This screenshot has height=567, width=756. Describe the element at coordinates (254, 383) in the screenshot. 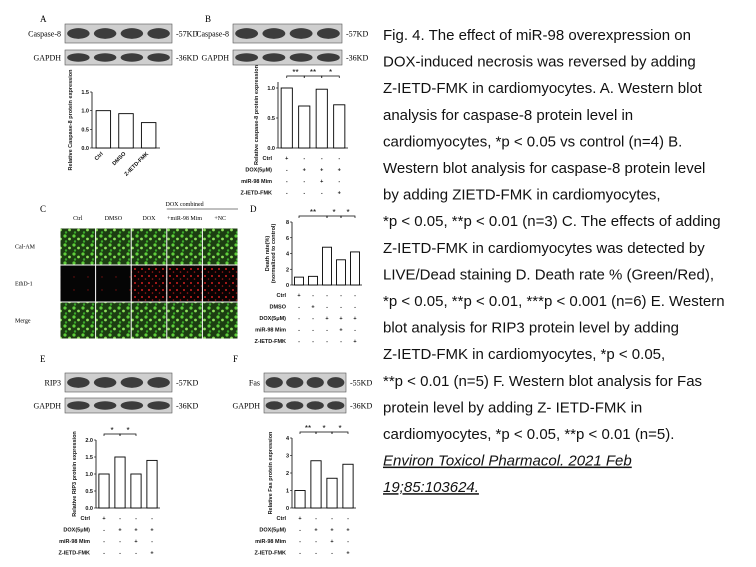

I see `blot-label: Fas` at that location.